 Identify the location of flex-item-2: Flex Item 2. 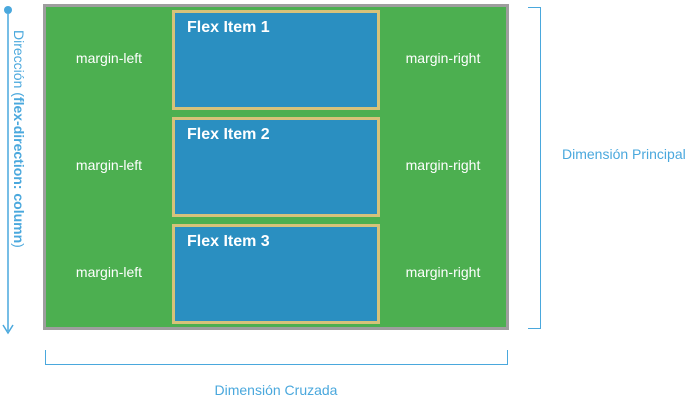
(276, 167).